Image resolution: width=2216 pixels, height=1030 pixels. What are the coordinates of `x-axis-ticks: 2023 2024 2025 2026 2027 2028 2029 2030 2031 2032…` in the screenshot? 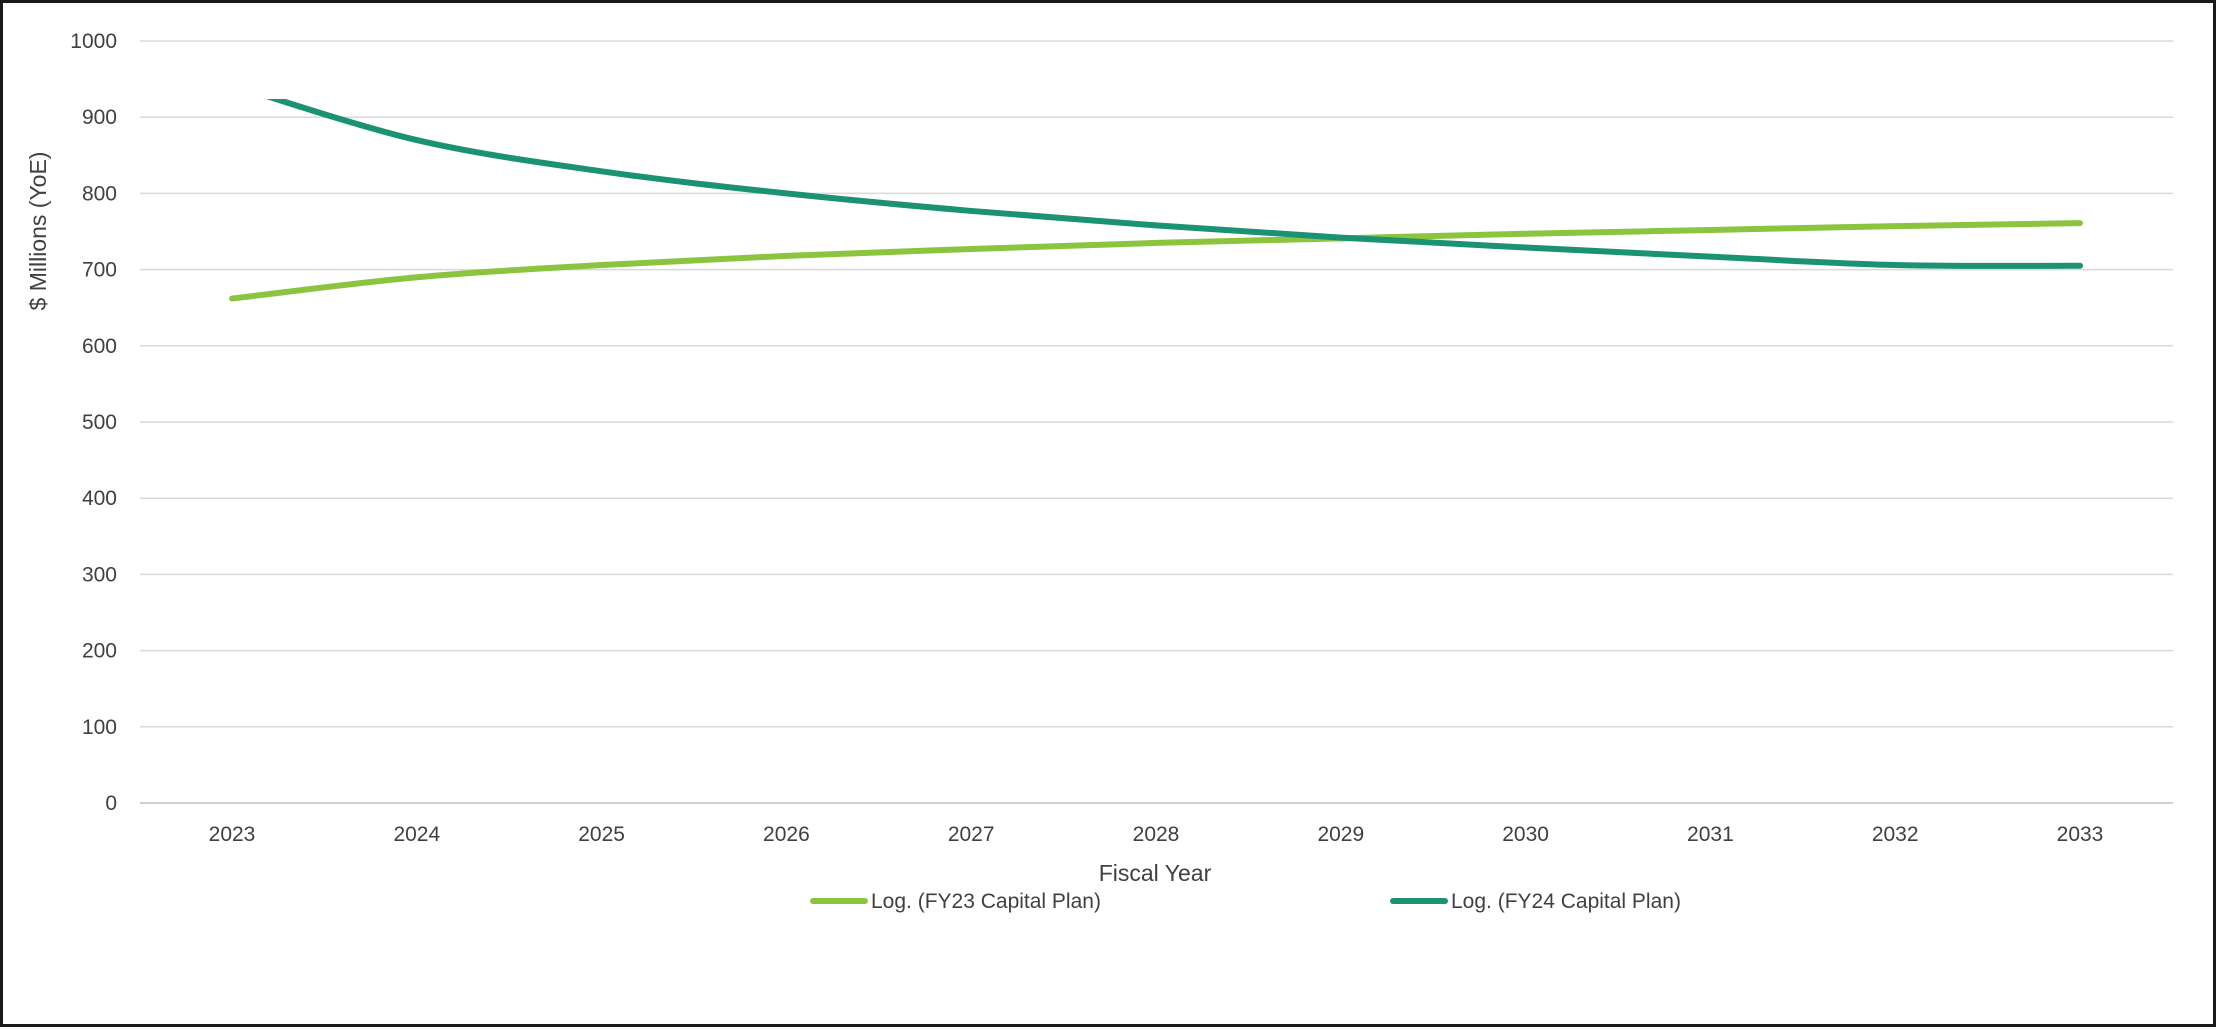 It's located at (1156, 834).